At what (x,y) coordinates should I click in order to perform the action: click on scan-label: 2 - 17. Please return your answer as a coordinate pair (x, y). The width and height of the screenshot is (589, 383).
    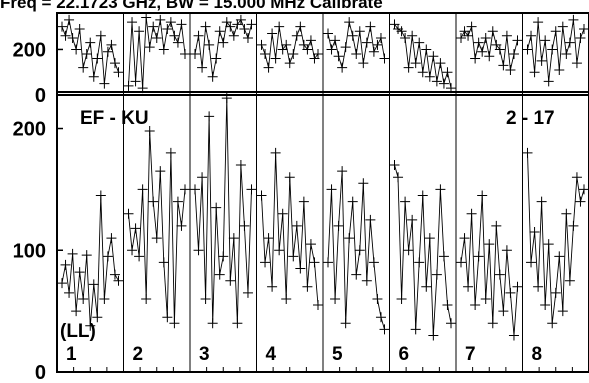
    Looking at the image, I should click on (530, 118).